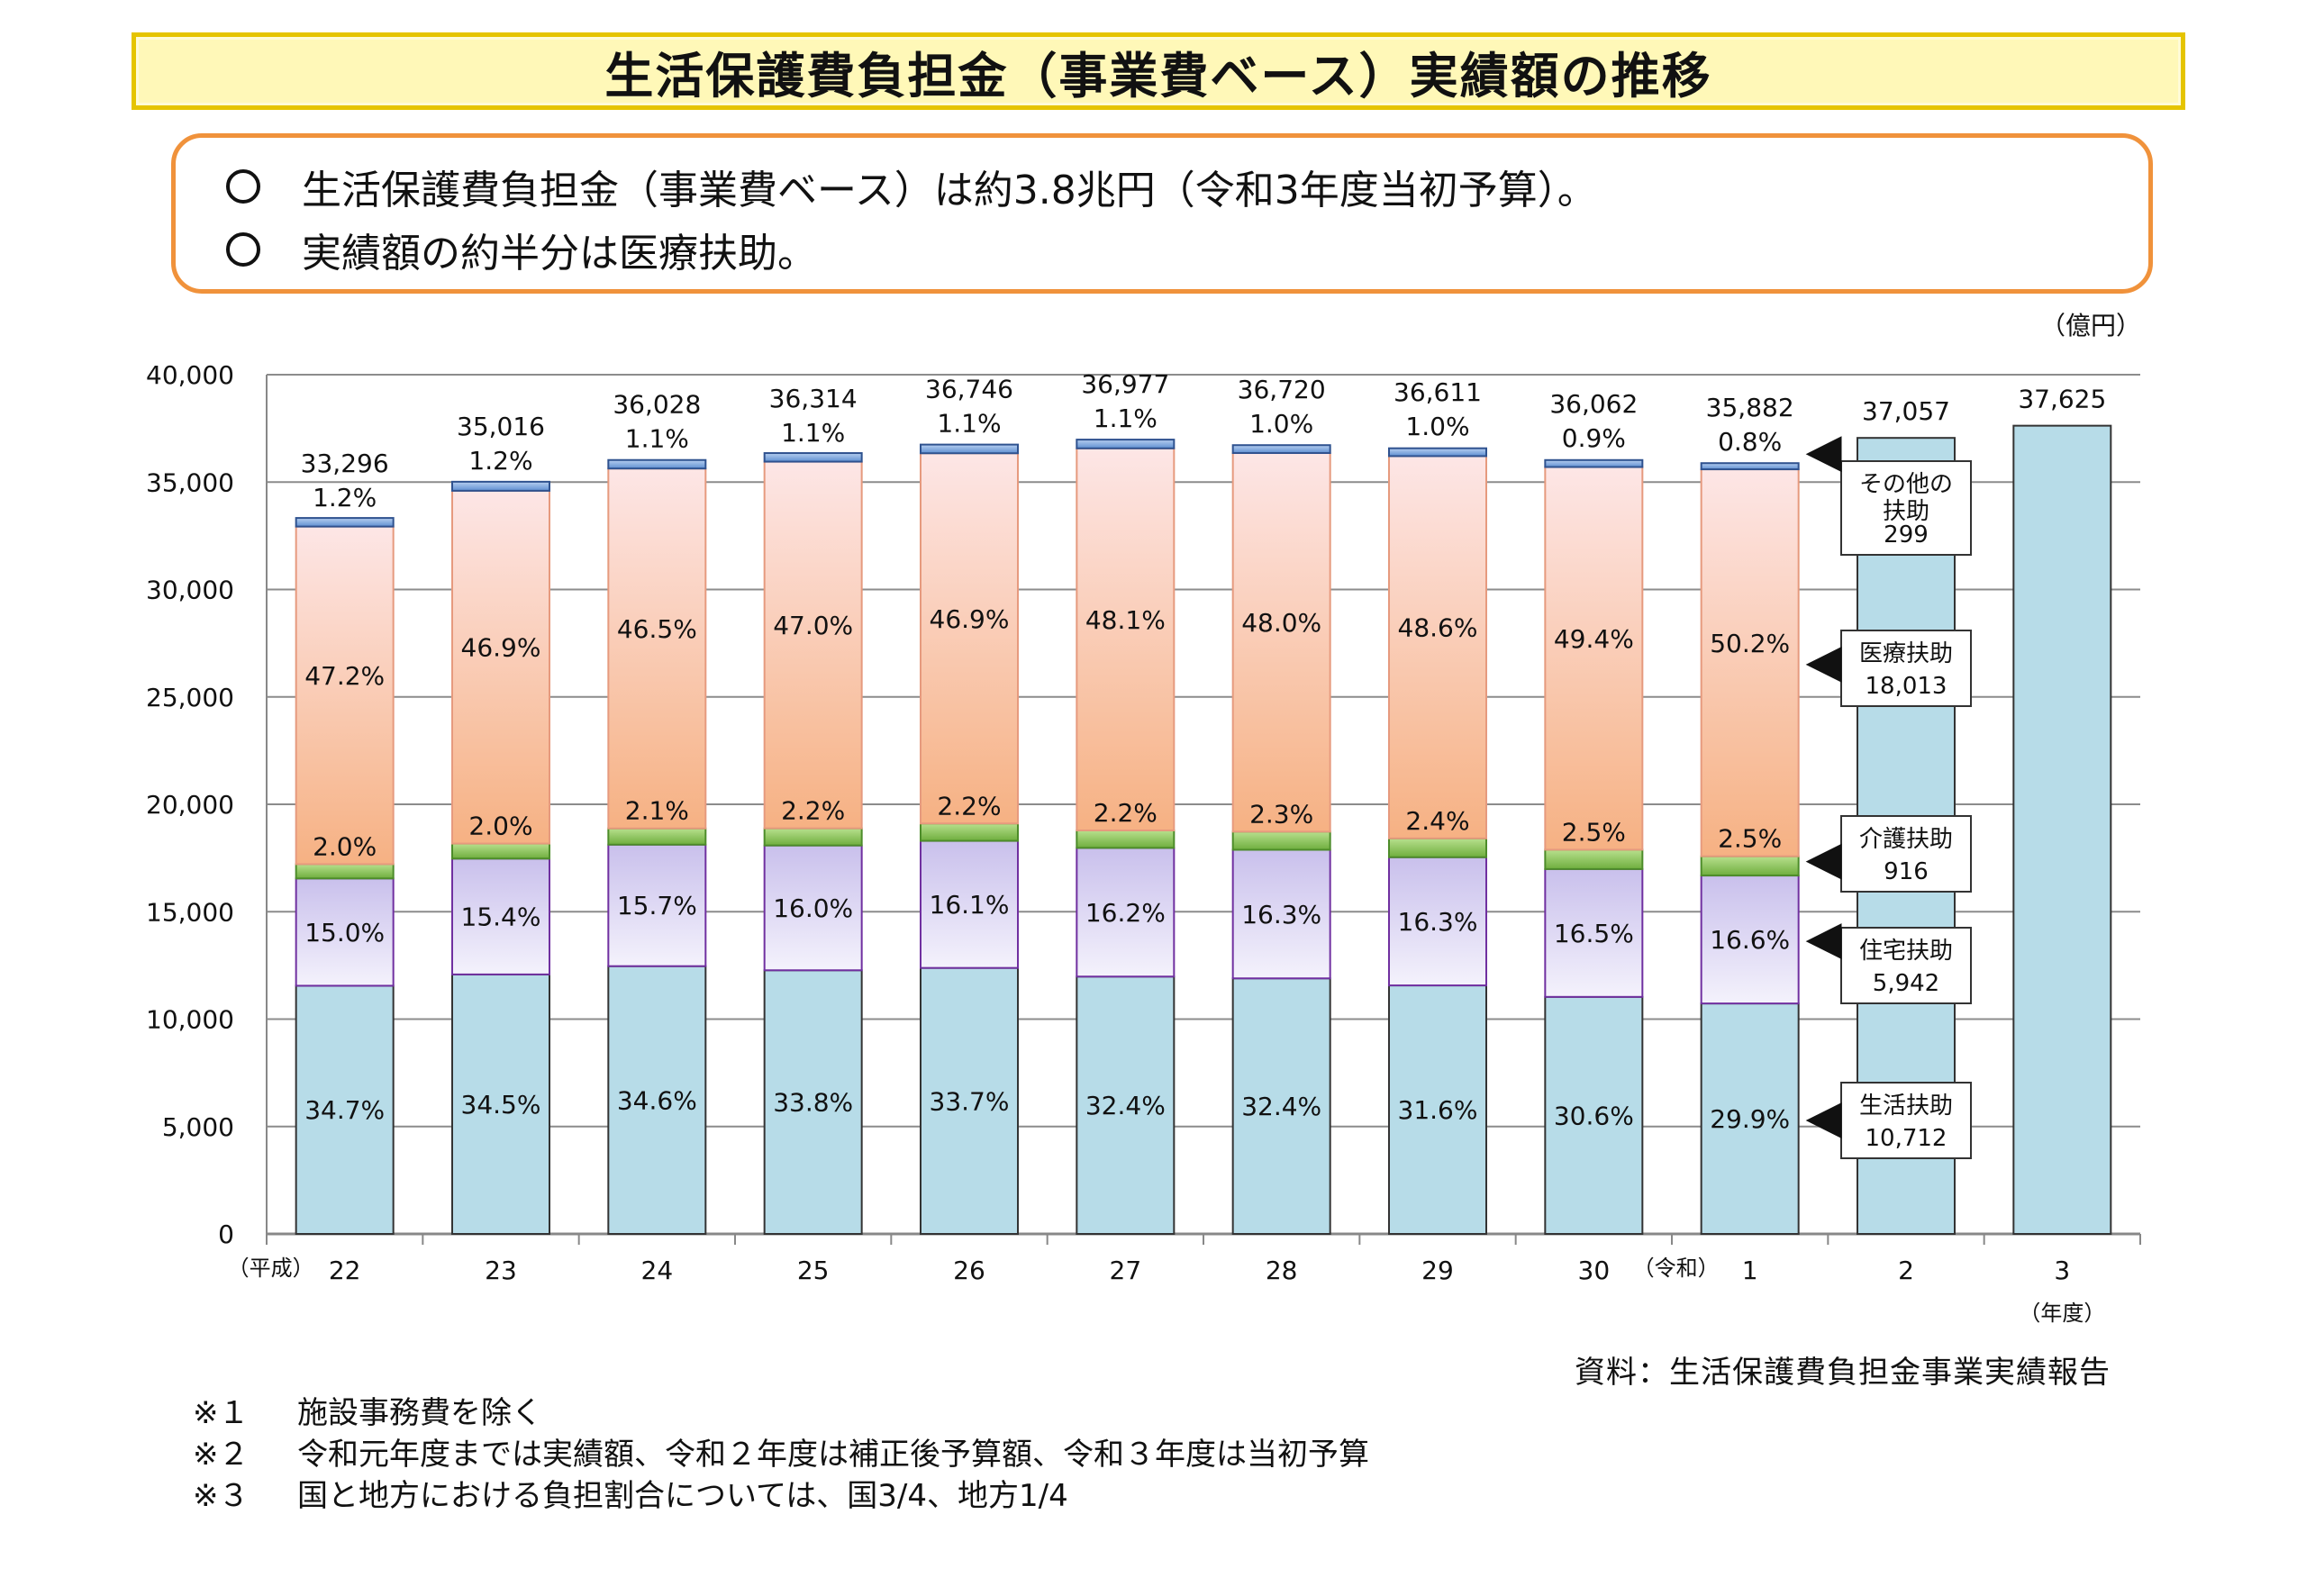  I want to click on total-label: 36,611, so click(1438, 392).